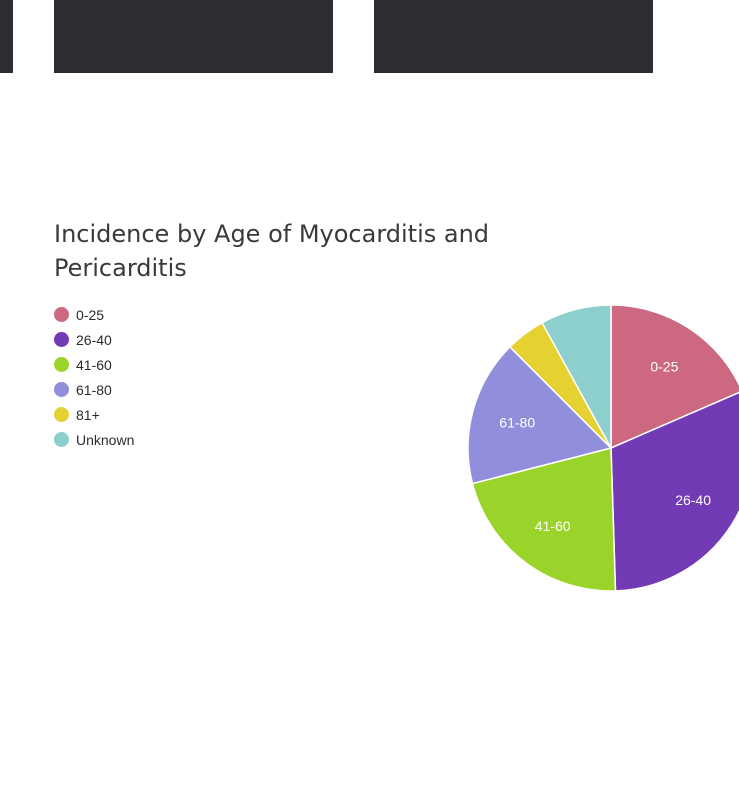  I want to click on pie-slices, so click(603, 448).